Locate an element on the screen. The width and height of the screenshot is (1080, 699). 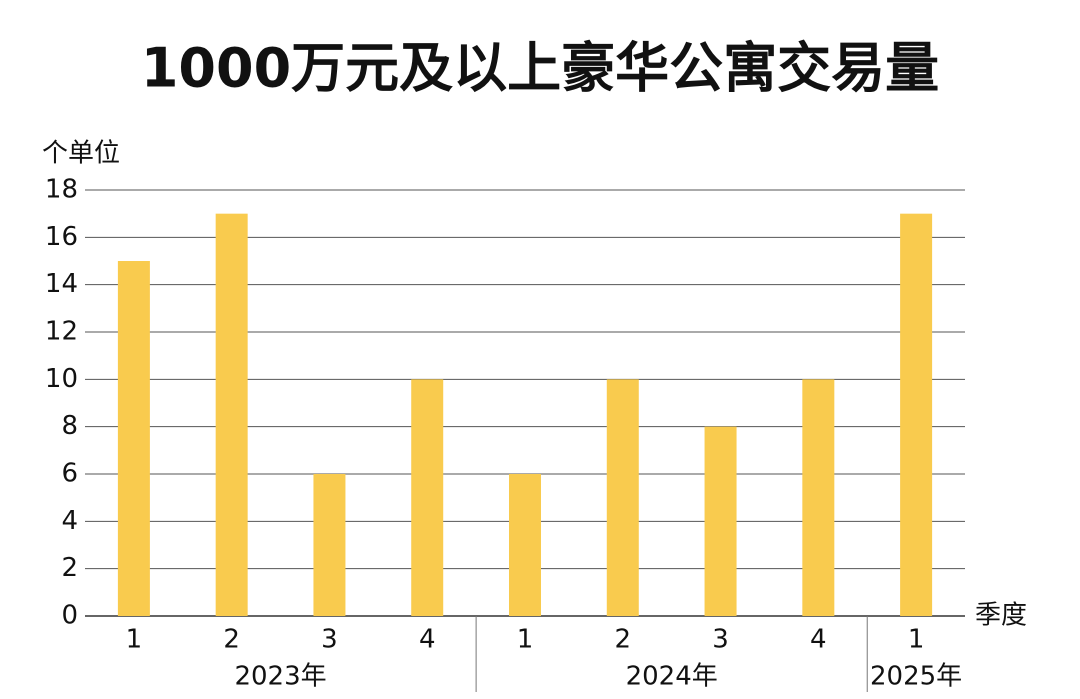
y-tick-label: 16 is located at coordinates (61, 237).